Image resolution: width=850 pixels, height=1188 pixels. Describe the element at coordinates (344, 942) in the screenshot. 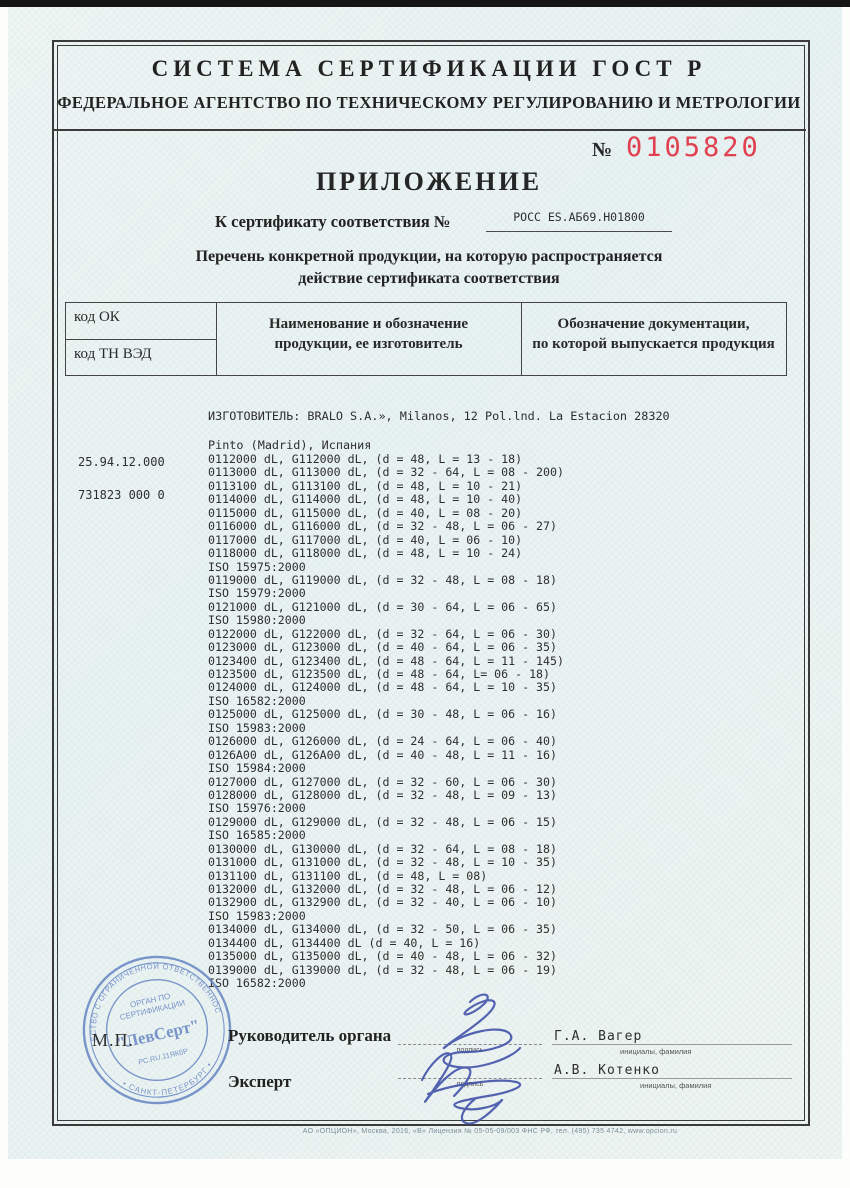

I see `product-line: 0134400 dL, G134400 dL (d = 40, L = 16)` at that location.